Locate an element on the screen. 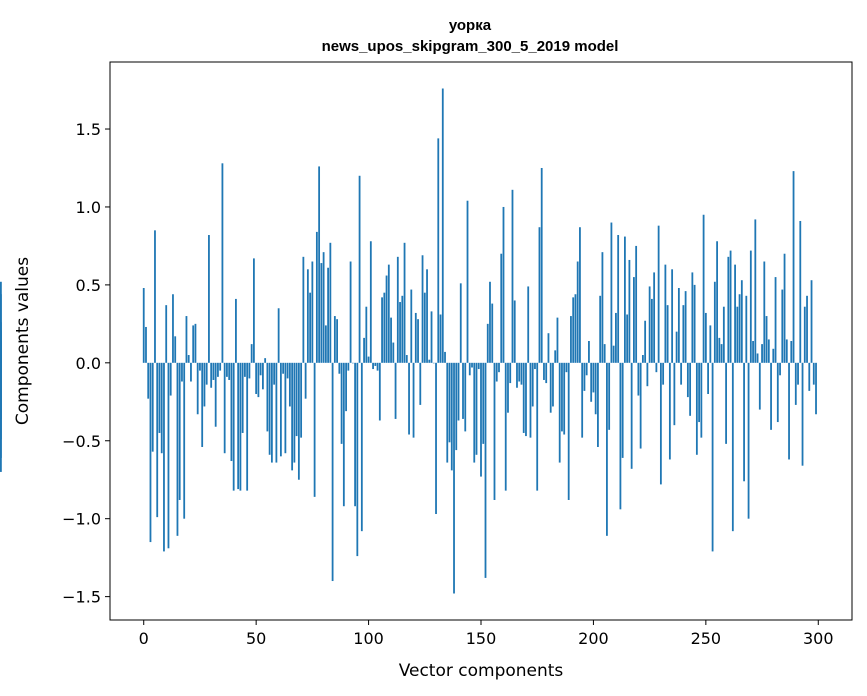 Image resolution: width=867 pixels, height=696 pixels. y-tick-label: −0.5 is located at coordinates (81, 441).